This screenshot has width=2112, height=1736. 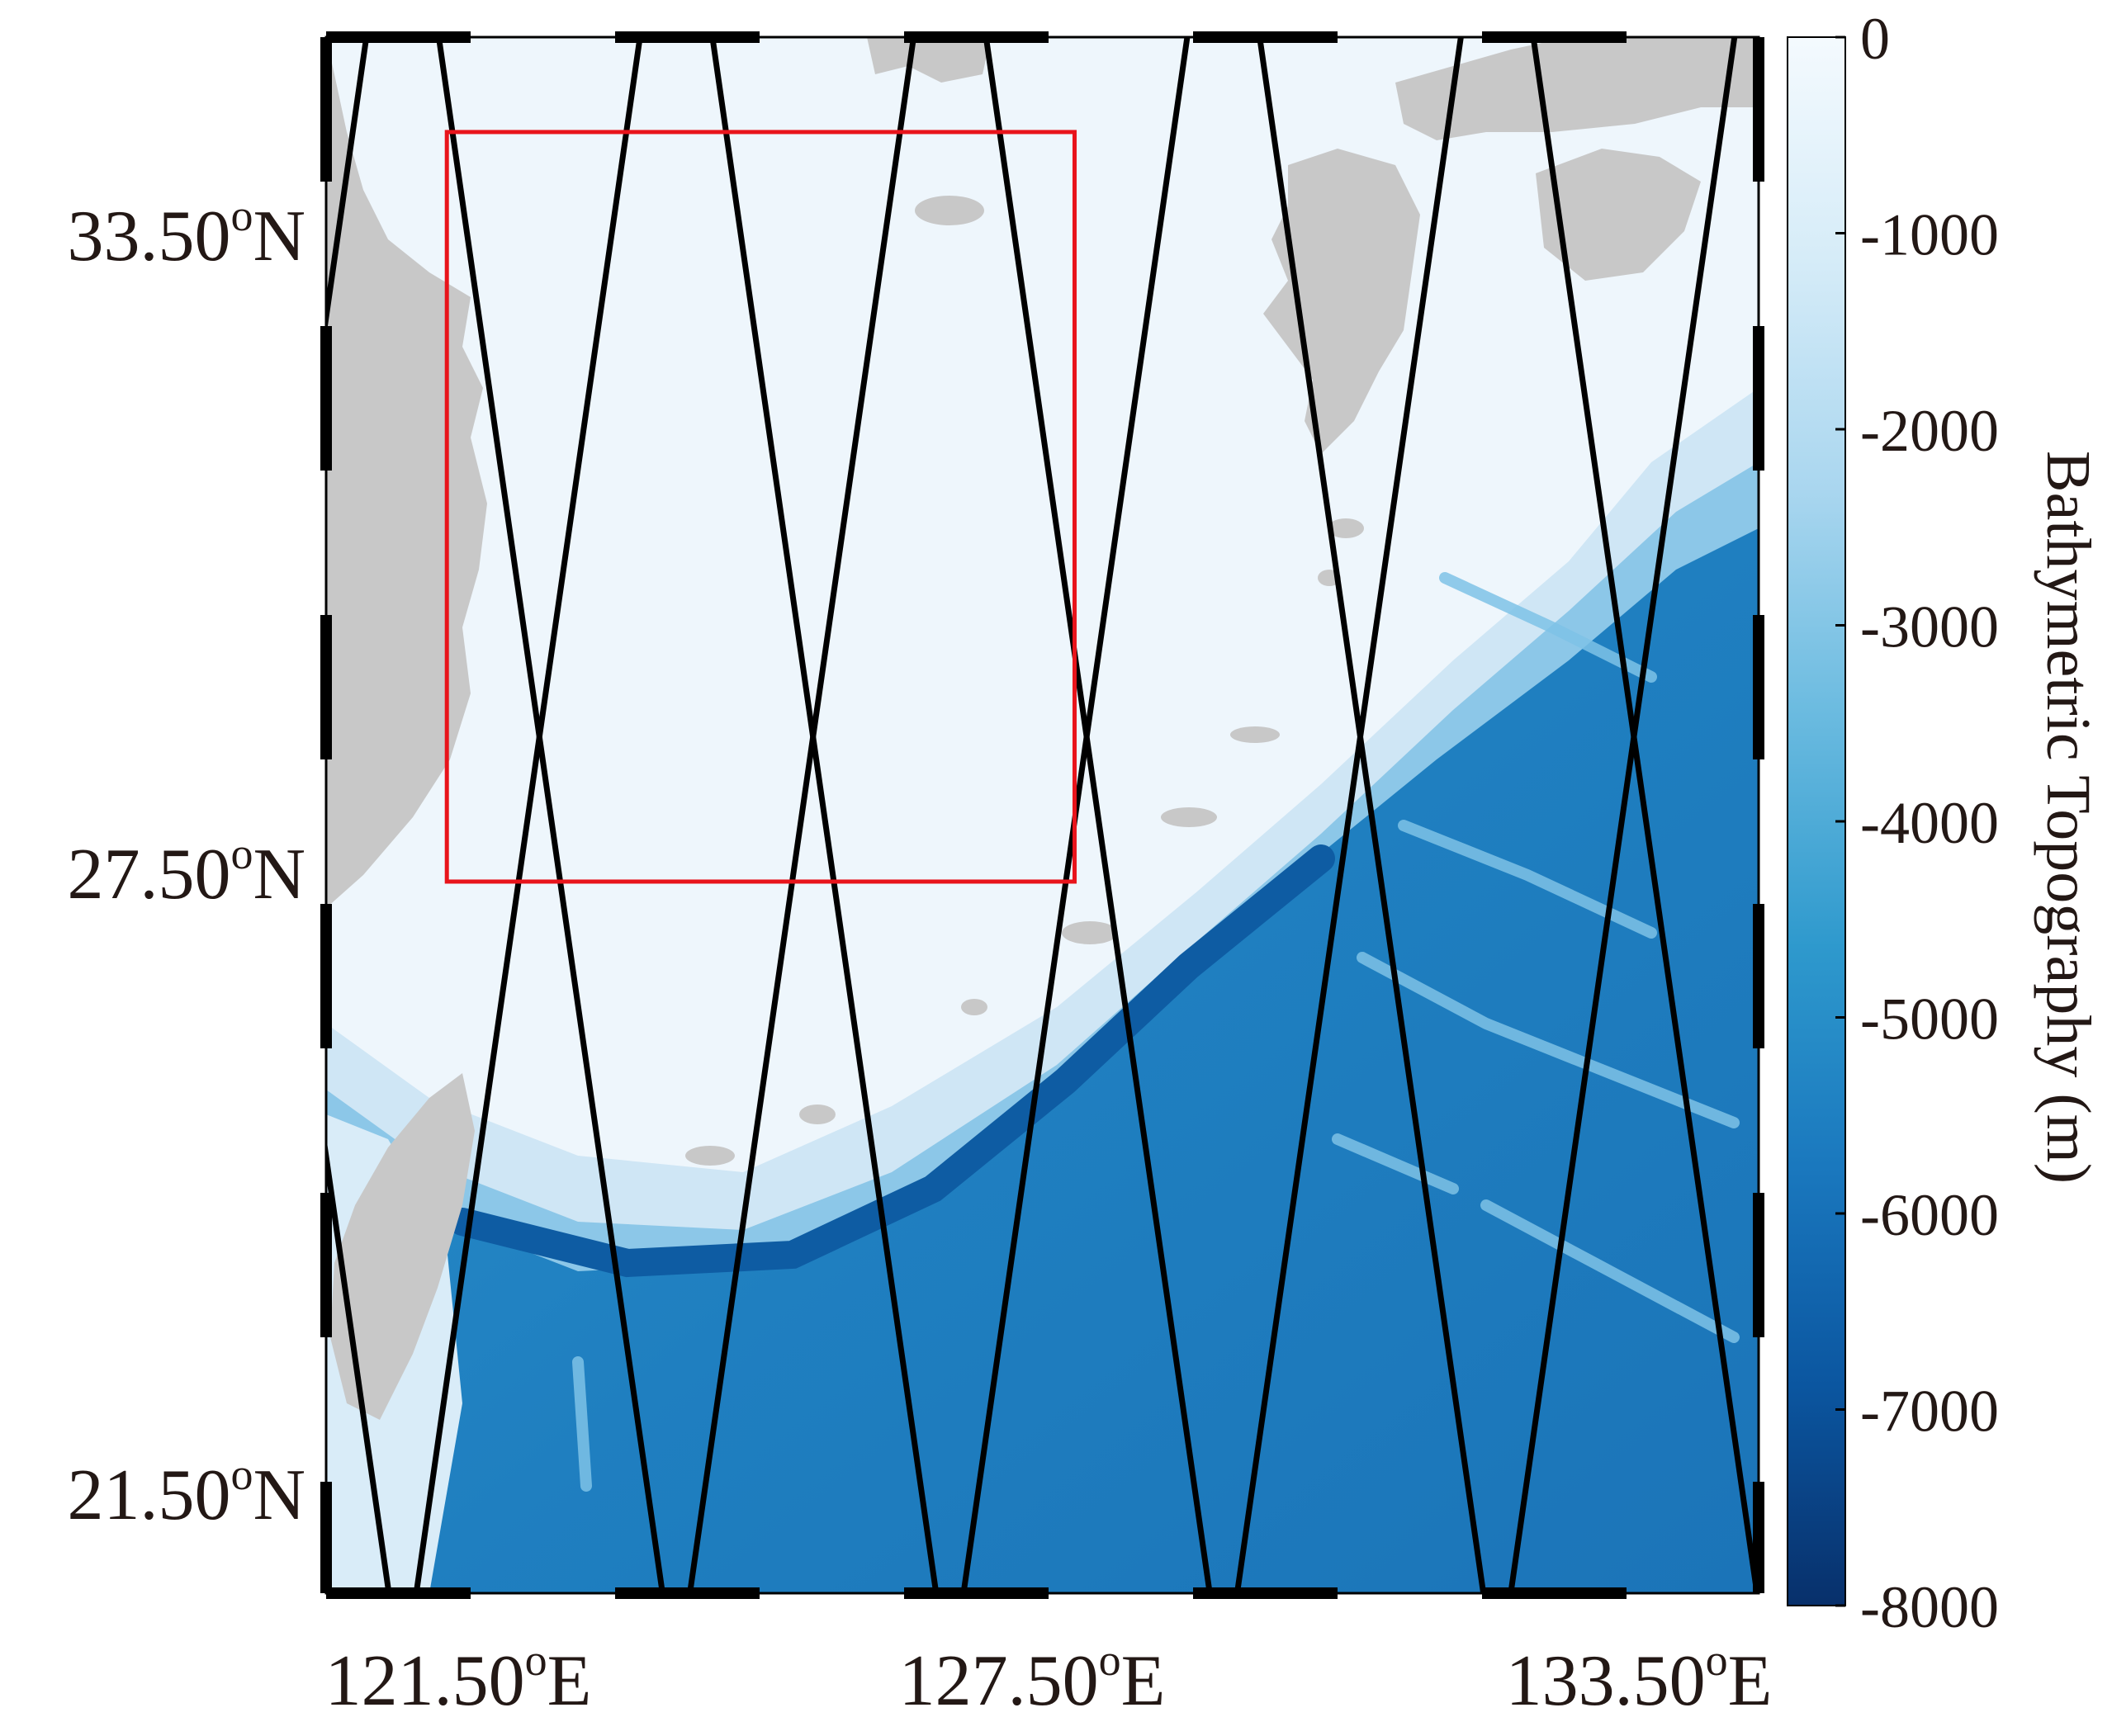 What do you see at coordinates (1930, 823) in the screenshot?
I see `colorbar-tick-label-4: -4000` at bounding box center [1930, 823].